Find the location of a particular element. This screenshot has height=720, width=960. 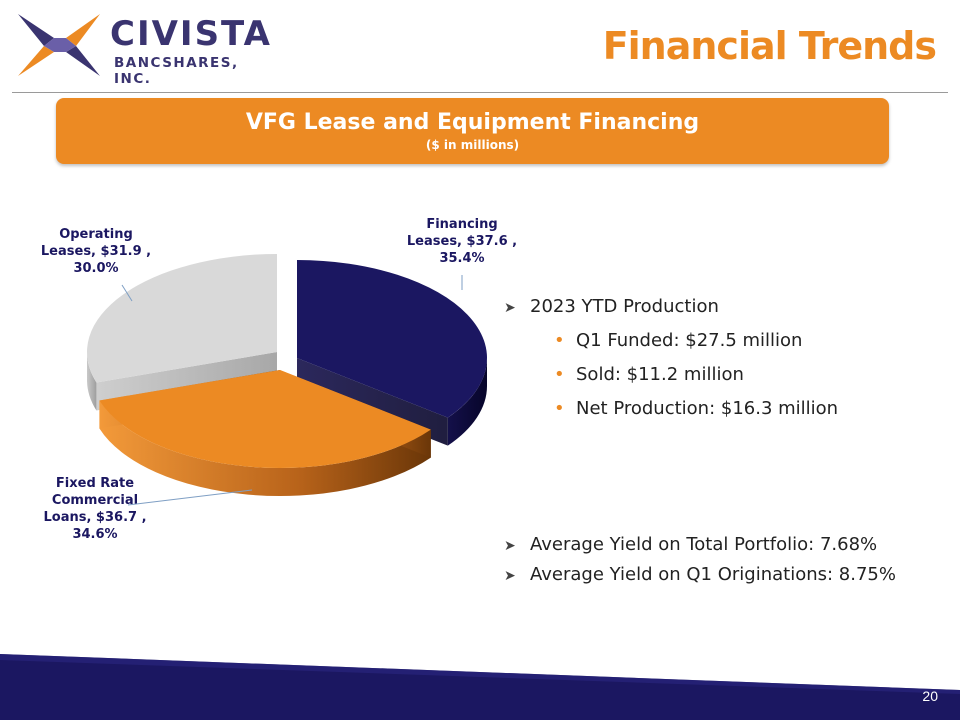

slice-label-line: Financing is located at coordinates (461, 224).